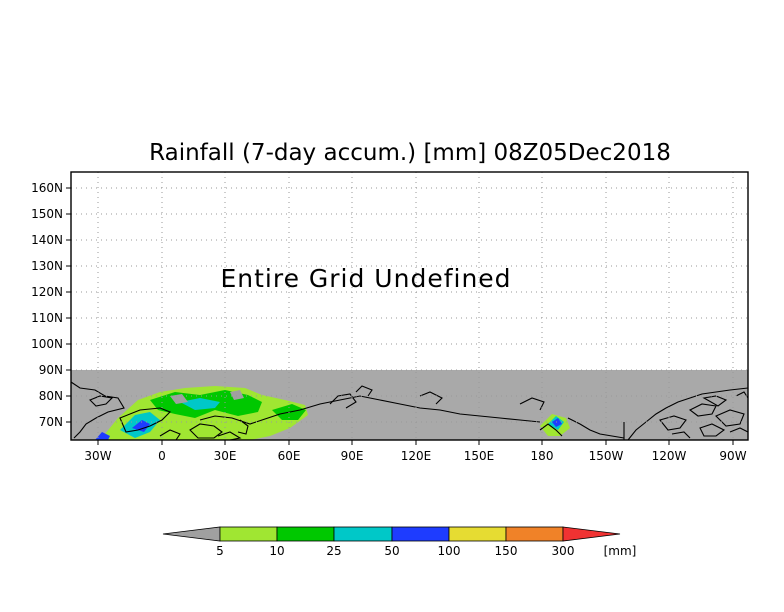 The width and height of the screenshot is (784, 612). What do you see at coordinates (606, 456) in the screenshot?
I see `x-tick-label: 150W` at bounding box center [606, 456].